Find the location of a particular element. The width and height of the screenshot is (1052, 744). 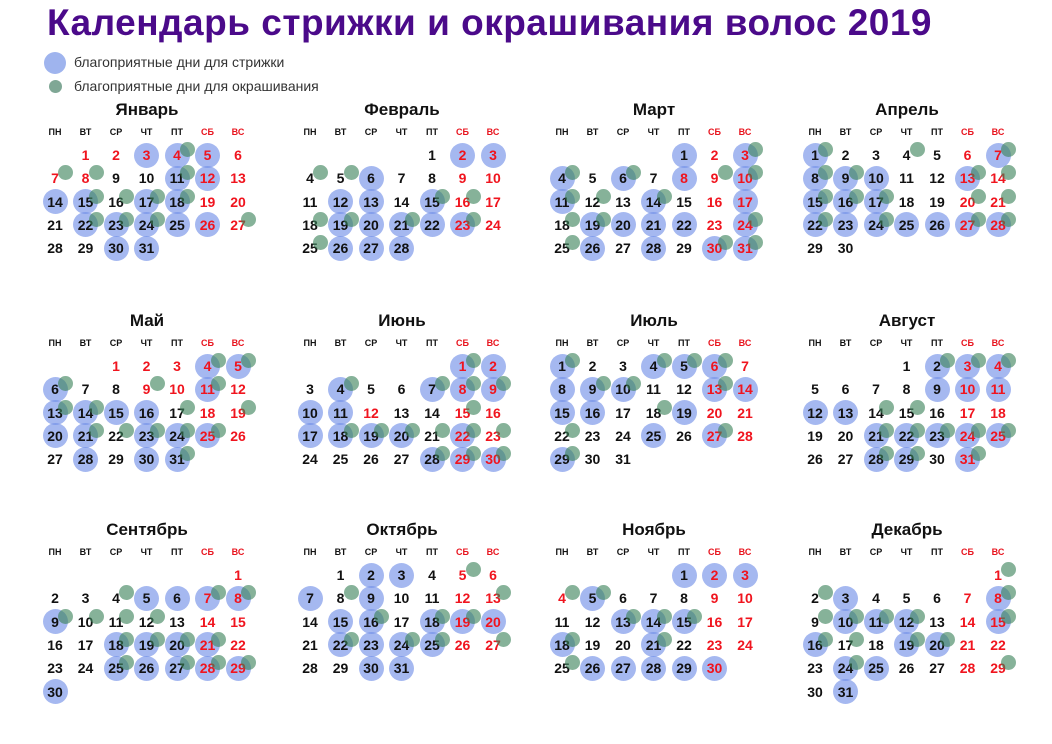

day-cell: 8 is located at coordinates (684, 598).